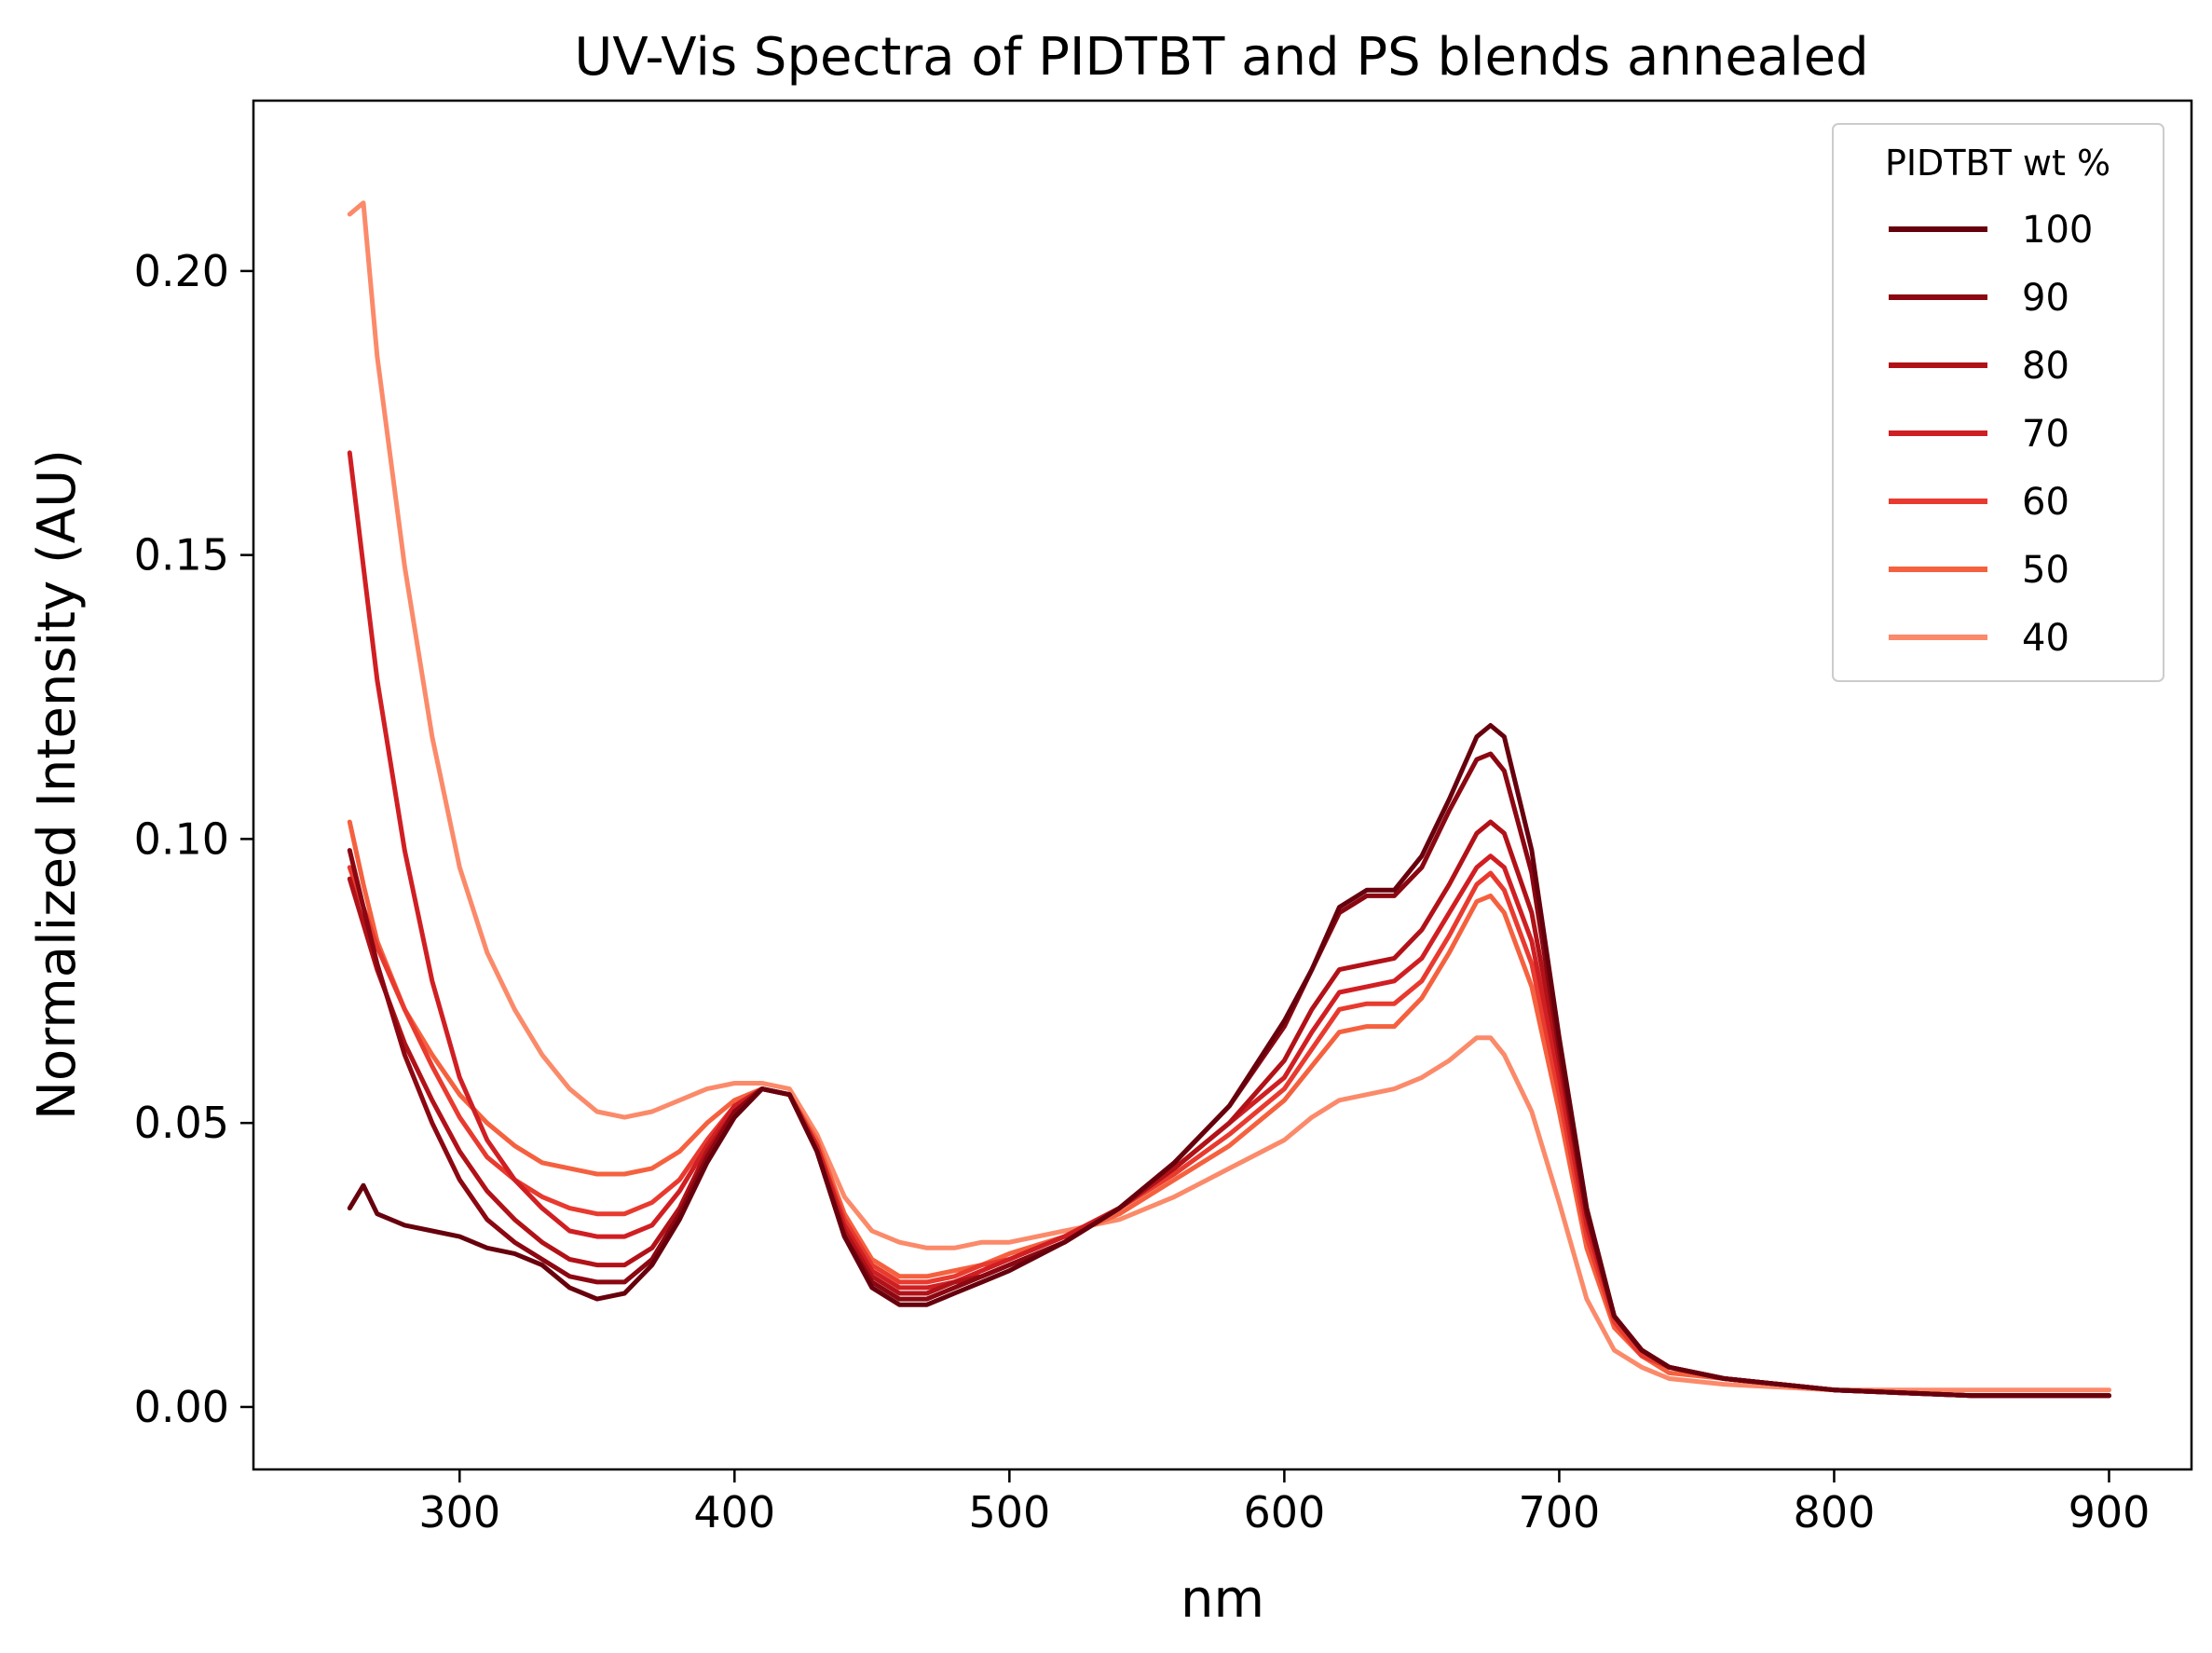  I want to click on x-tick-label: 400, so click(734, 1512).